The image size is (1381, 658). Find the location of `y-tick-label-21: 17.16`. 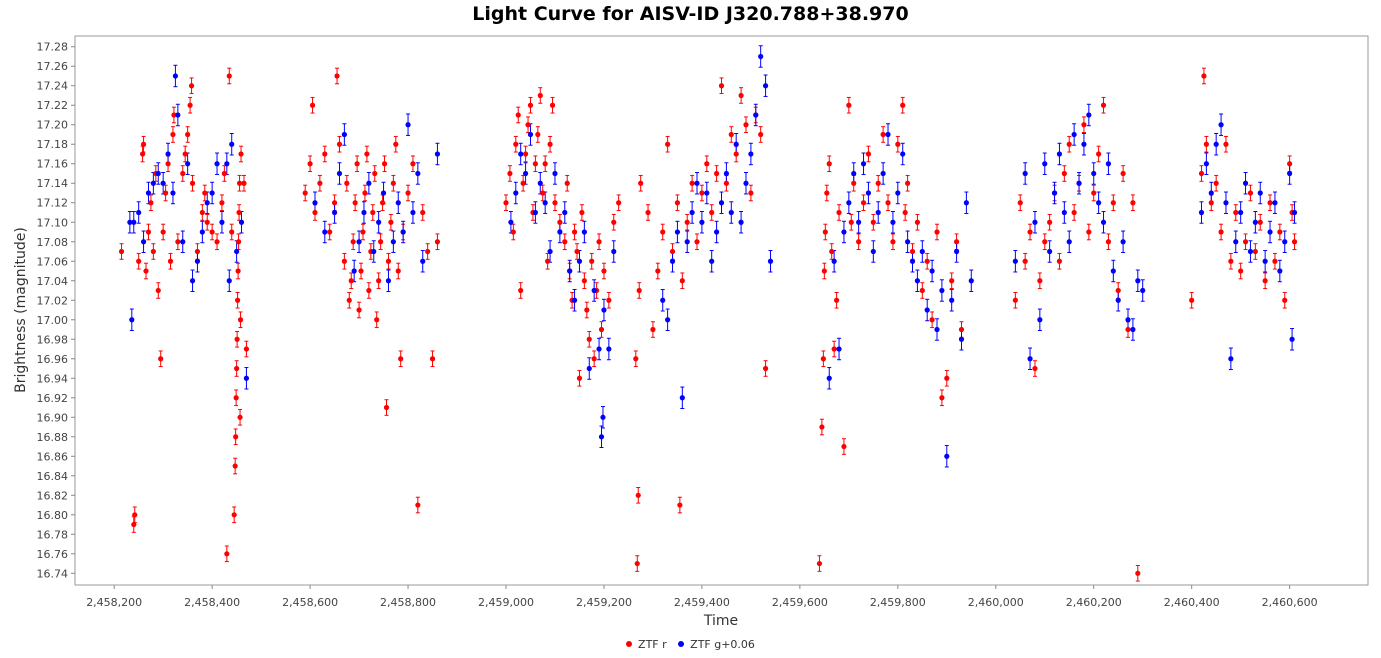

y-tick-label-21: 17.16 is located at coordinates (53, 164).